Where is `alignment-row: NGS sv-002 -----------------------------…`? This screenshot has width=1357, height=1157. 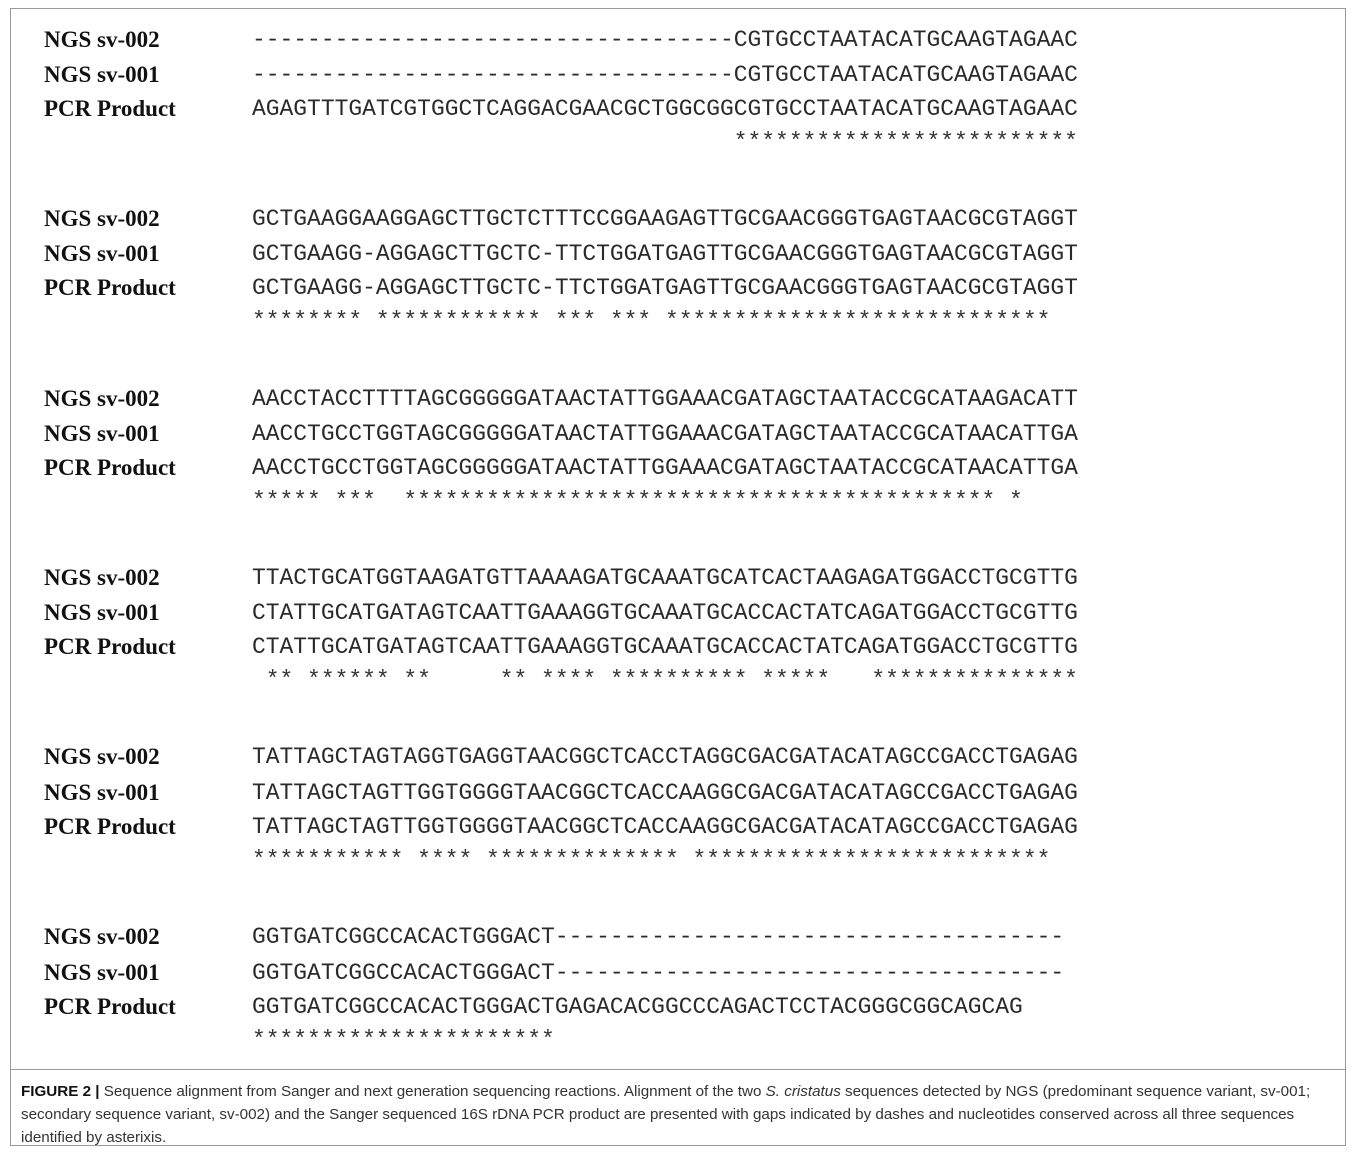 alignment-row: NGS sv-002 -----------------------------… is located at coordinates (678, 40).